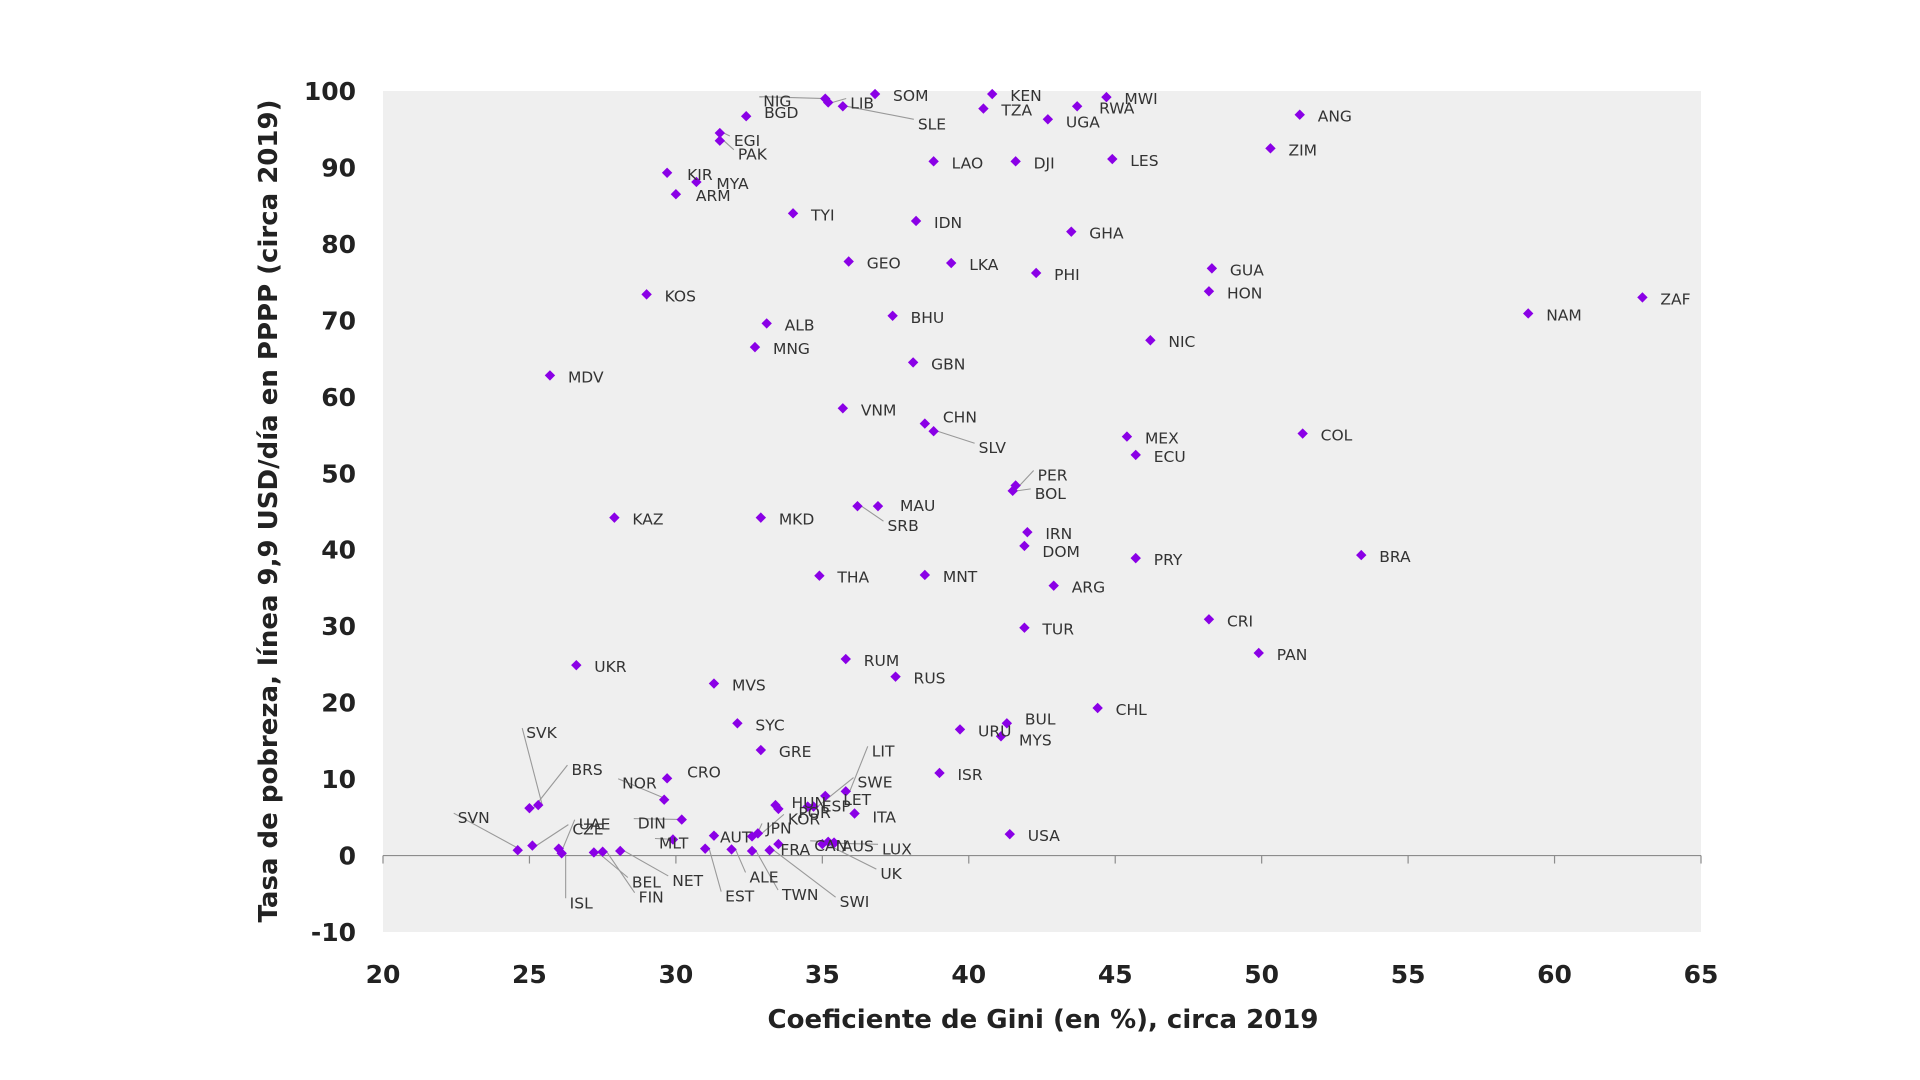 The width and height of the screenshot is (1920, 1080). Describe the element at coordinates (1247, 270) in the screenshot. I see `data-label-gua: GUA` at that location.